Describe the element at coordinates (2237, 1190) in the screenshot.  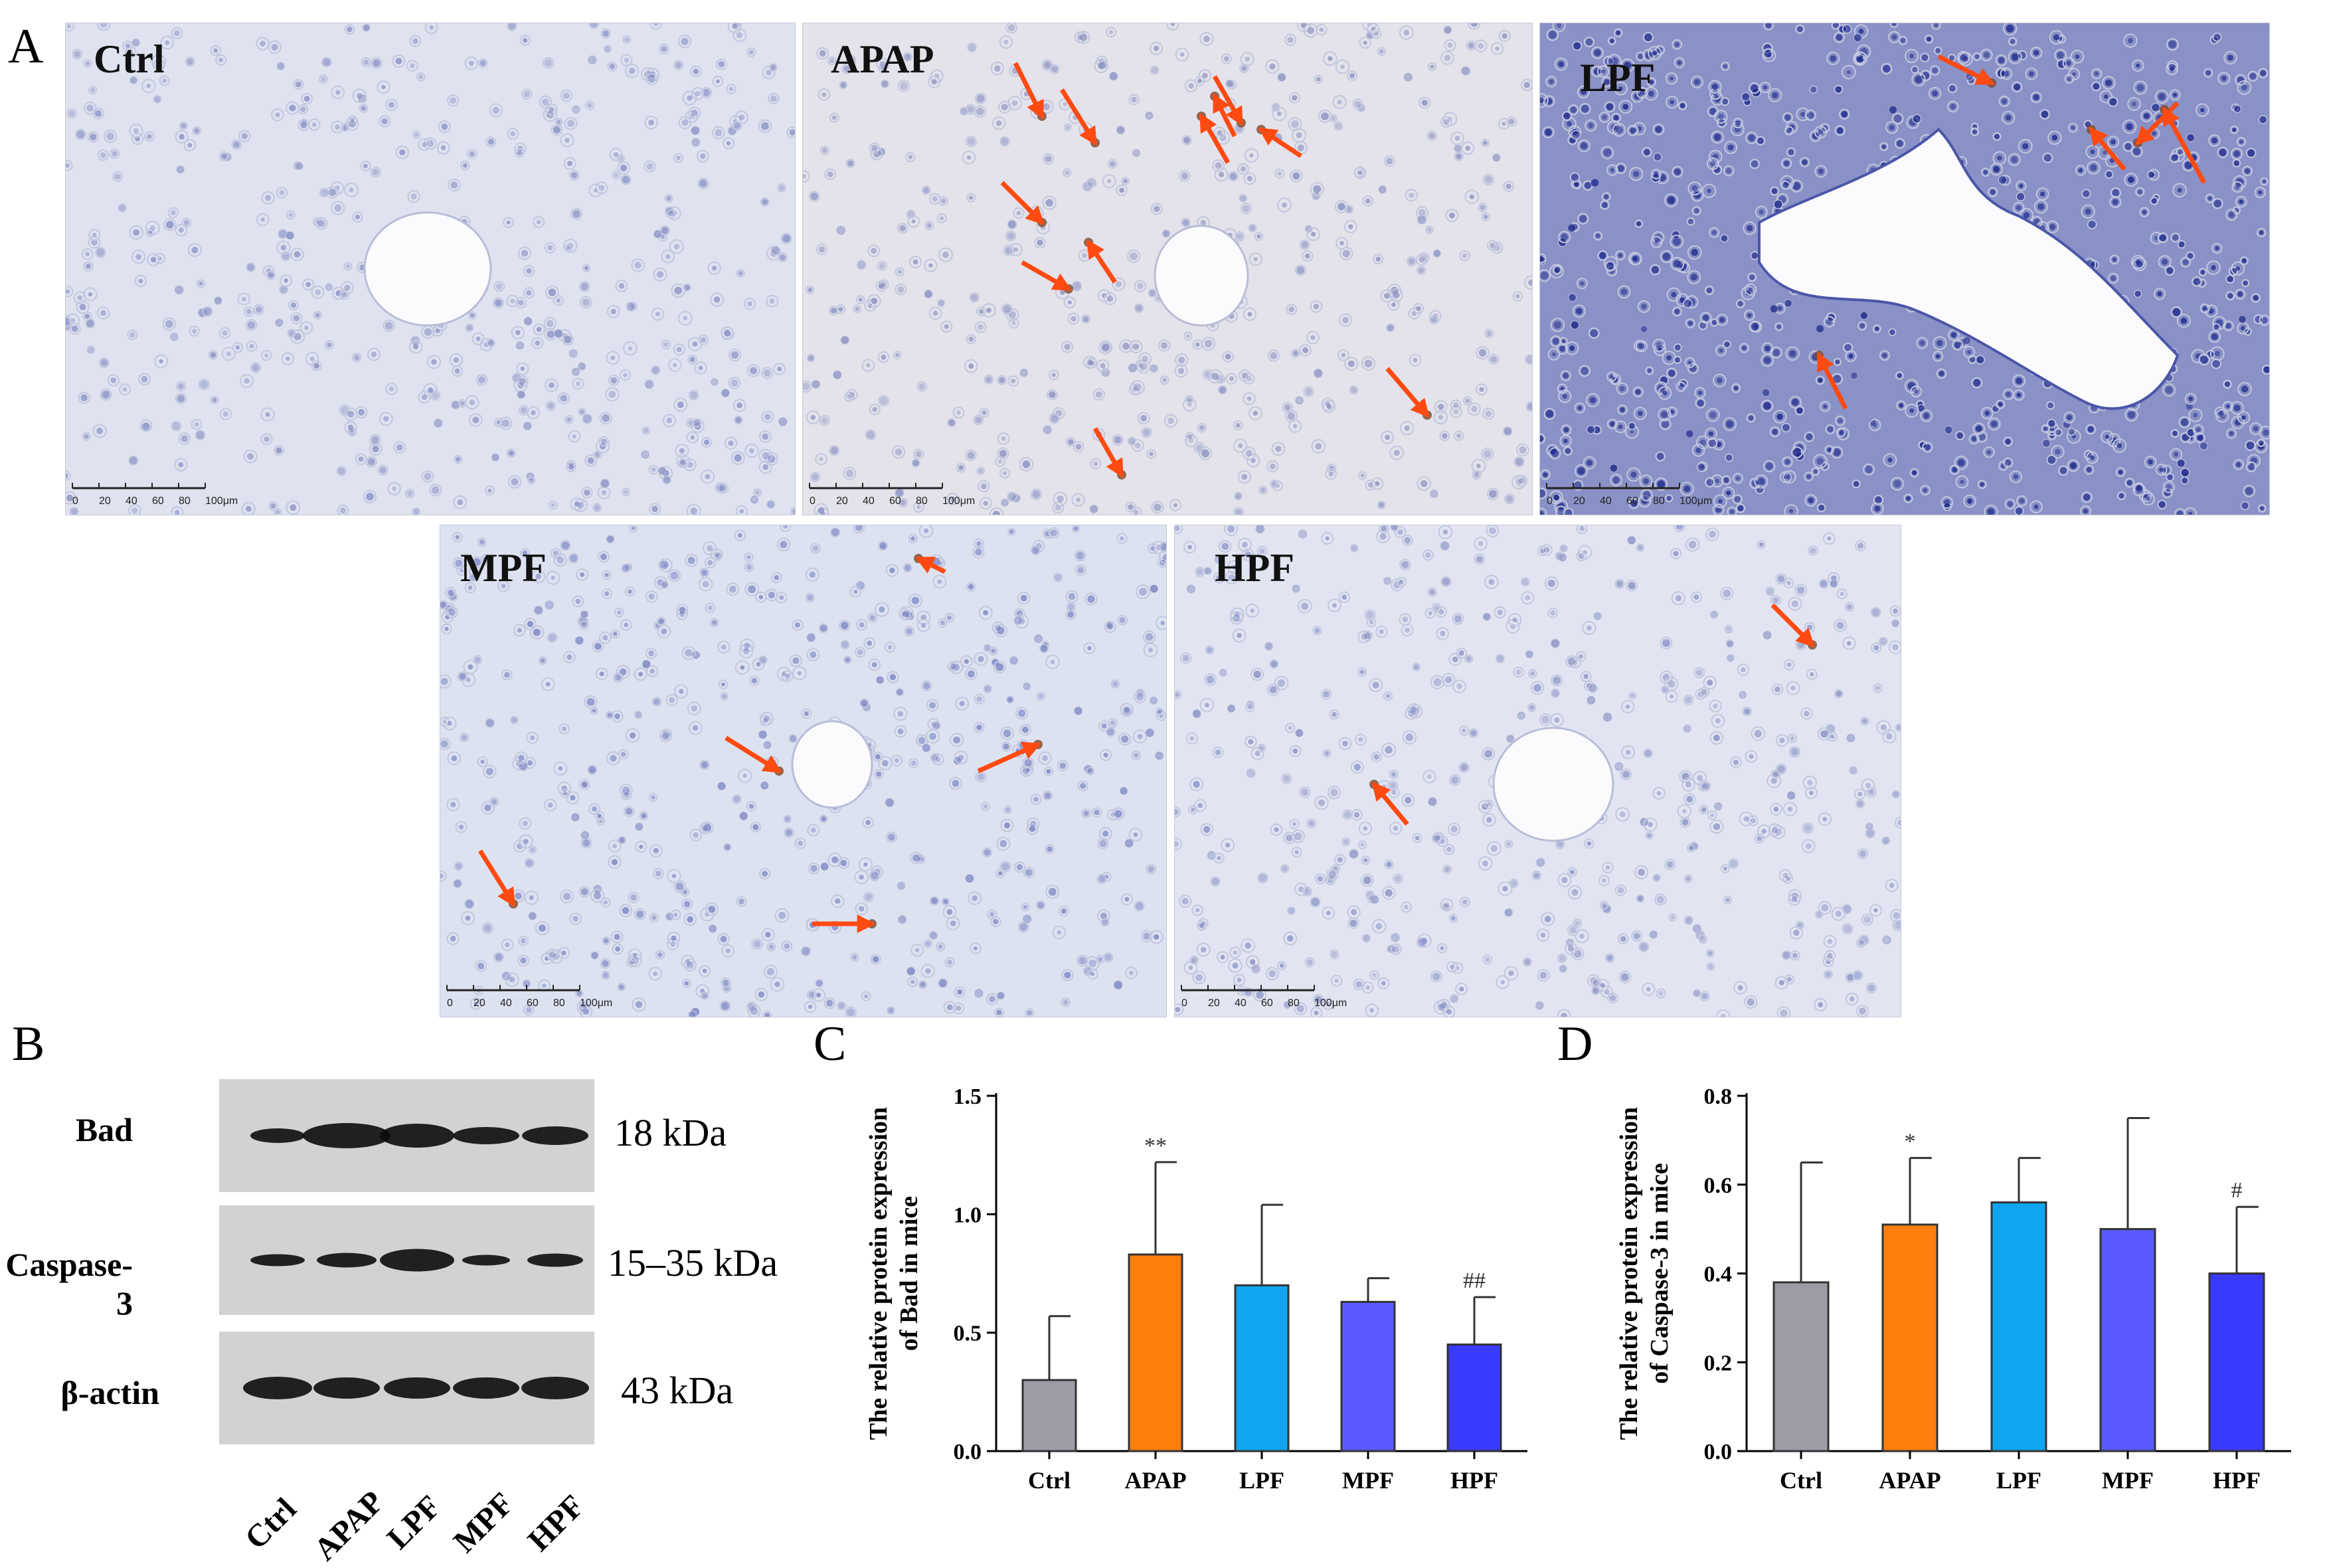
I see `significance-mark: #` at that location.